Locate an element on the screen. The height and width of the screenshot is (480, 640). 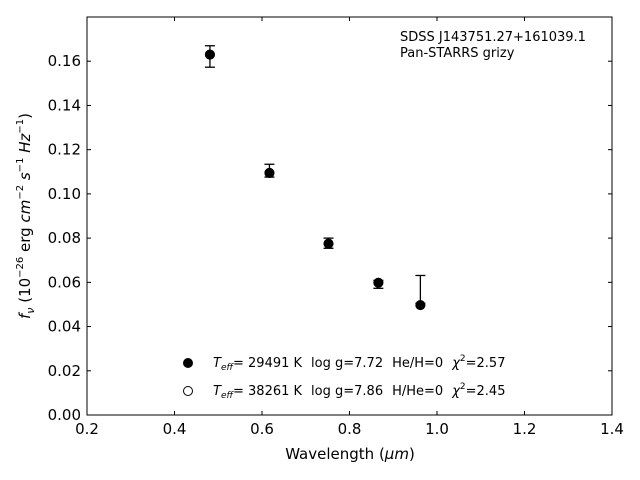
x-tick-label: 0.6 is located at coordinates (262, 429).